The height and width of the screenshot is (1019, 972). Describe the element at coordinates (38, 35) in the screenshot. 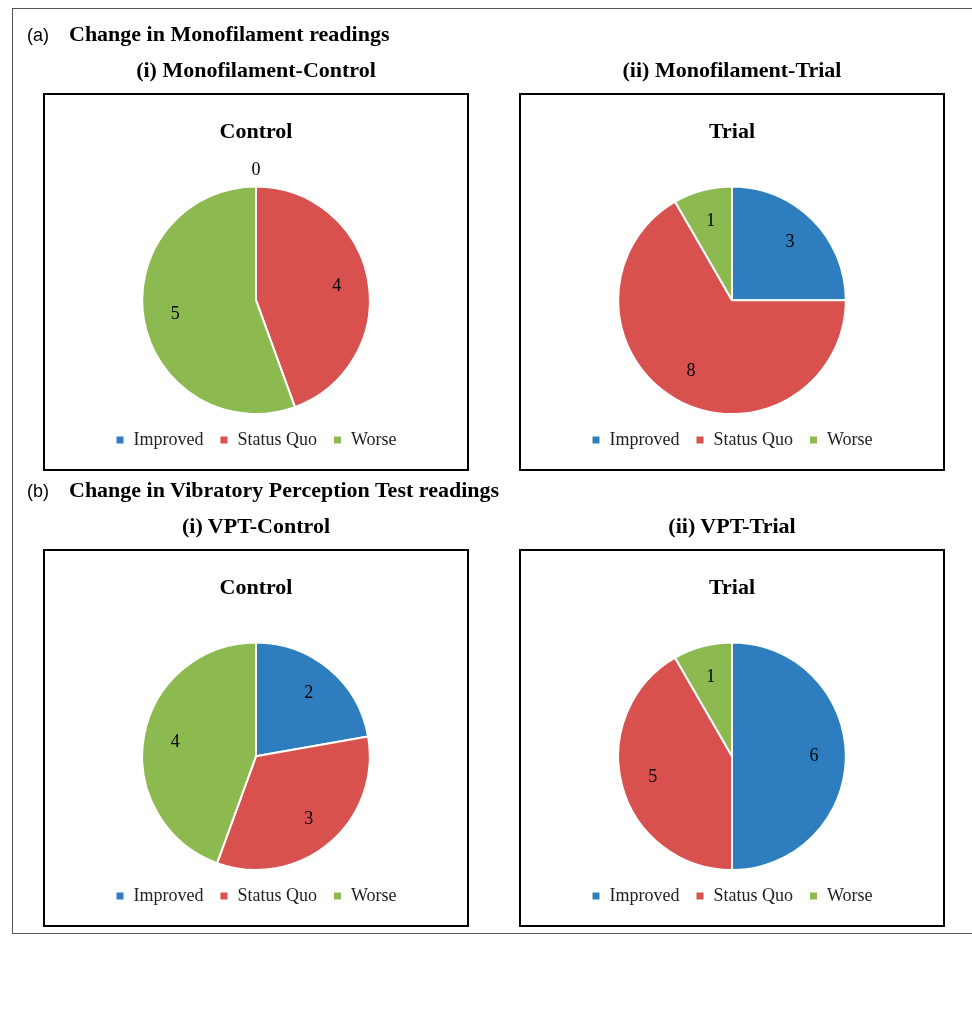

I see `text: (a)` at that location.